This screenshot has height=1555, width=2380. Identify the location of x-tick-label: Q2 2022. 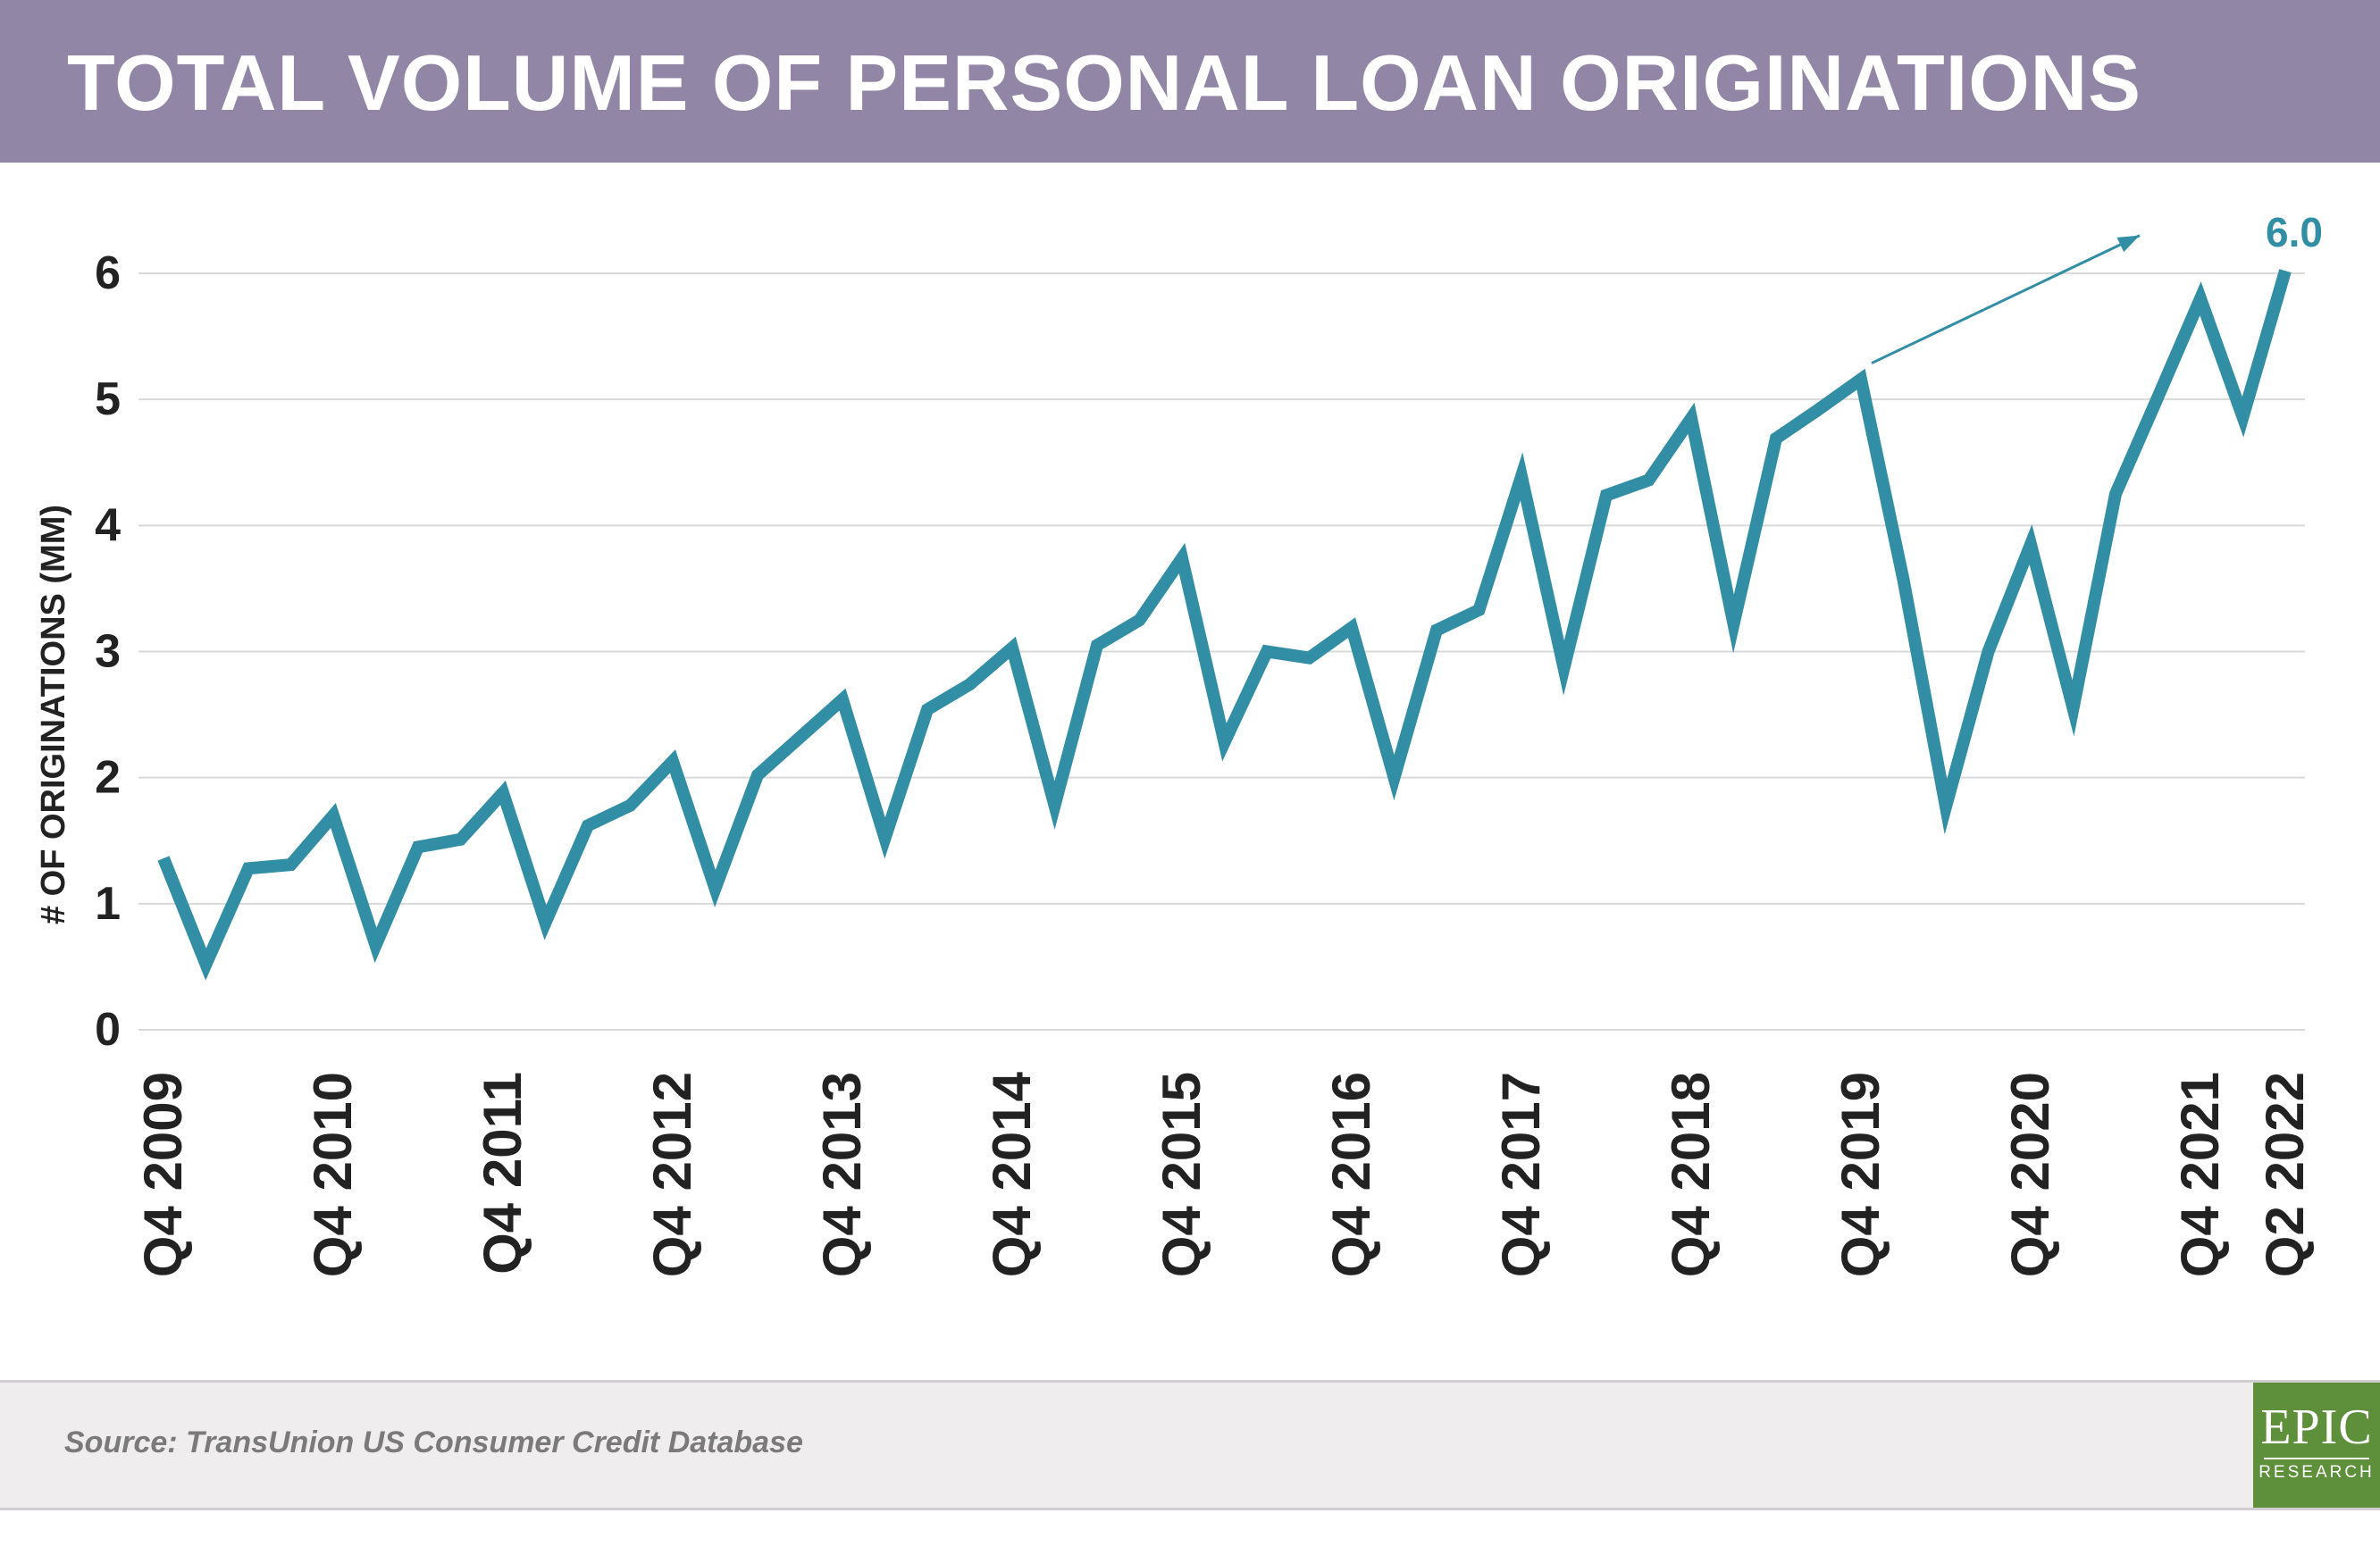
(2285, 1175).